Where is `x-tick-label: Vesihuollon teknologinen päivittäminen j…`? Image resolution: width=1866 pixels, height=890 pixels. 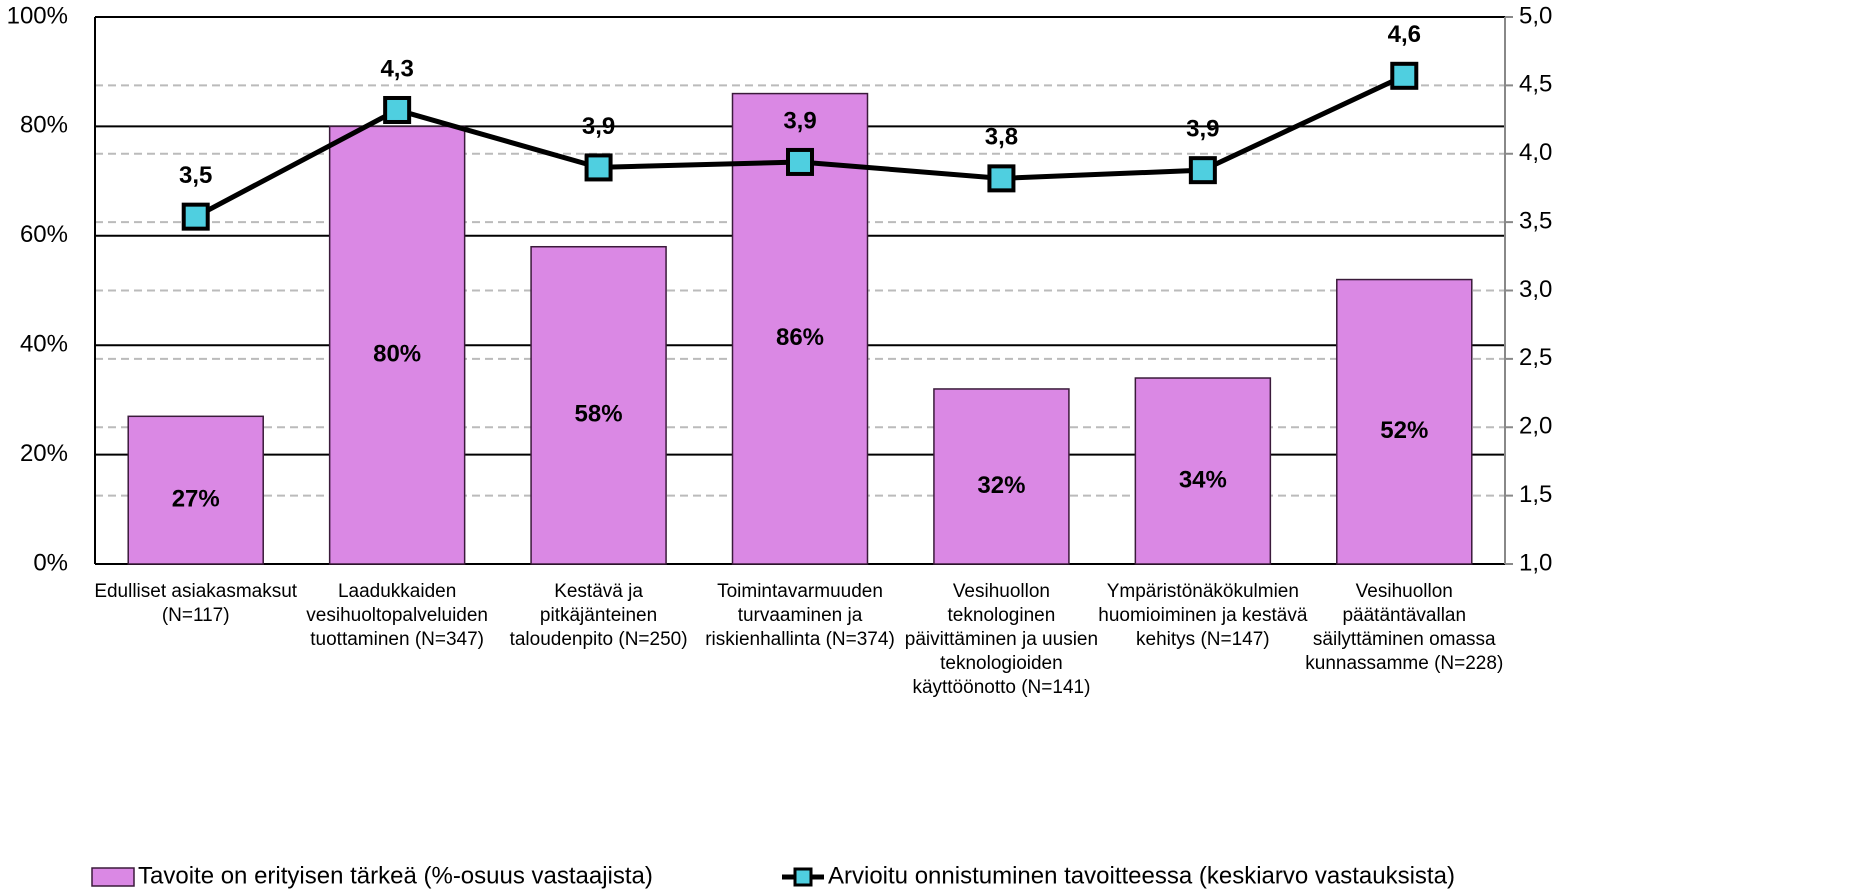 x-tick-label: Vesihuollon teknologinen päivittäminen j… is located at coordinates (1001, 639).